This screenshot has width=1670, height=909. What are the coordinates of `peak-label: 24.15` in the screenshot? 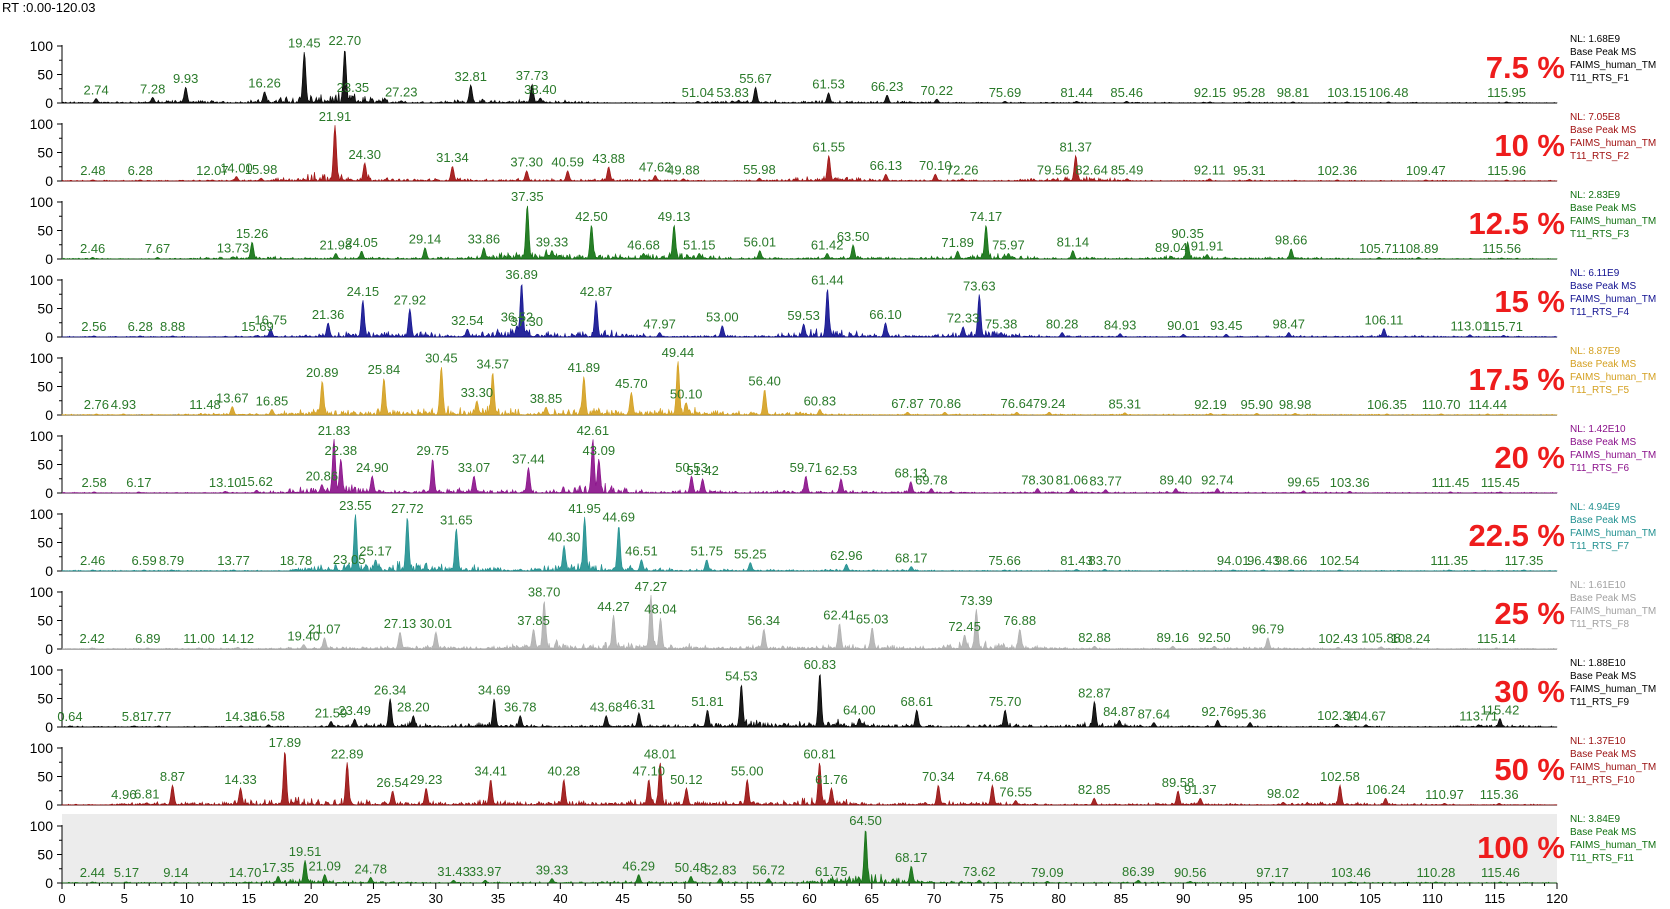 It's located at (363, 291).